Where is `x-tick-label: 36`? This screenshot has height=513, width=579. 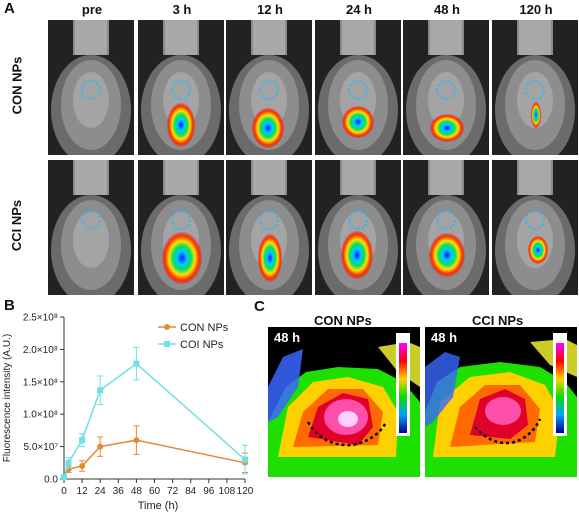
x-tick-label: 36 is located at coordinates (119, 491).